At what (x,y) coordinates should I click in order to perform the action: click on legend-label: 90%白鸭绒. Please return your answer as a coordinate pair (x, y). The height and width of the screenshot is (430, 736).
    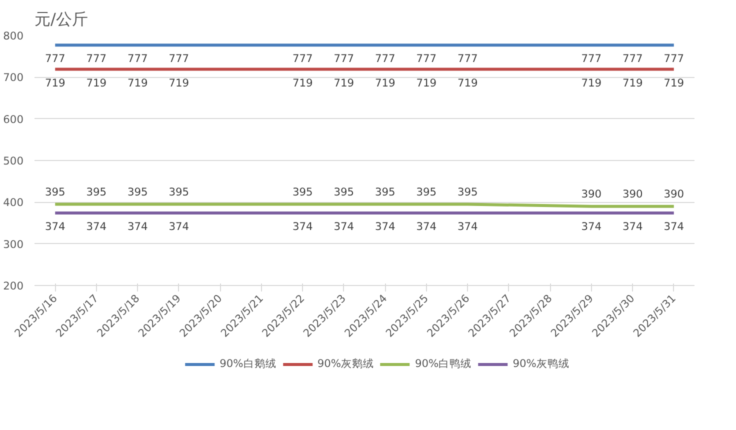
    Looking at the image, I should click on (443, 364).